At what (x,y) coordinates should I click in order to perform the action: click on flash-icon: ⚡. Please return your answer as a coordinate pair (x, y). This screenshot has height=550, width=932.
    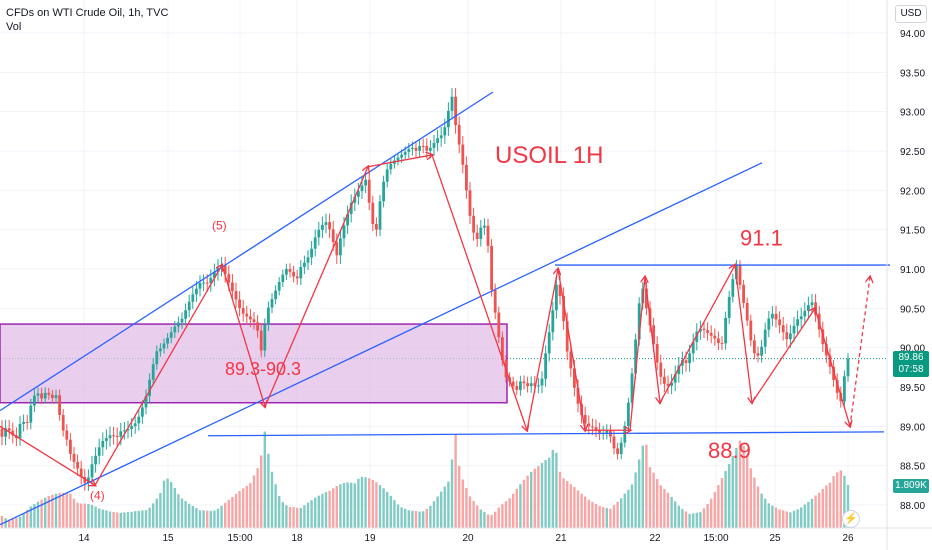
    Looking at the image, I should click on (851, 519).